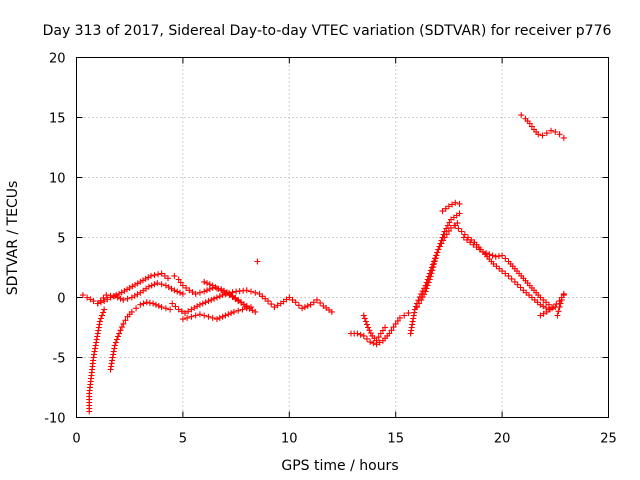  I want to click on x-axis-label: GPS time / hours, so click(339, 466).